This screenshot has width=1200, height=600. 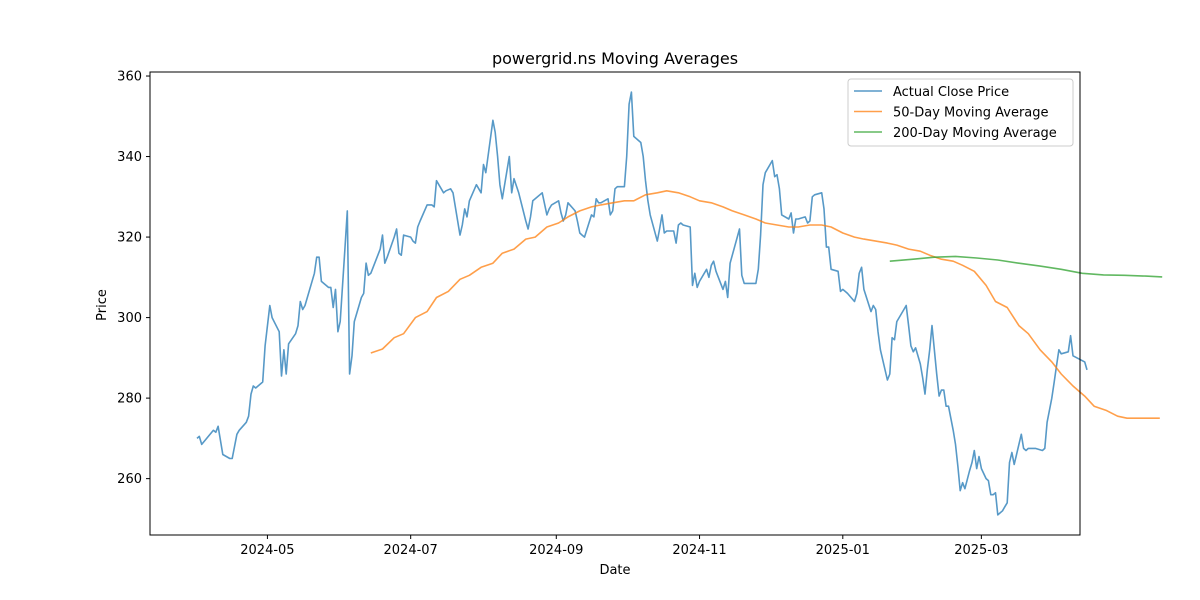 I want to click on y-tick-label: 300, so click(x=129, y=318).